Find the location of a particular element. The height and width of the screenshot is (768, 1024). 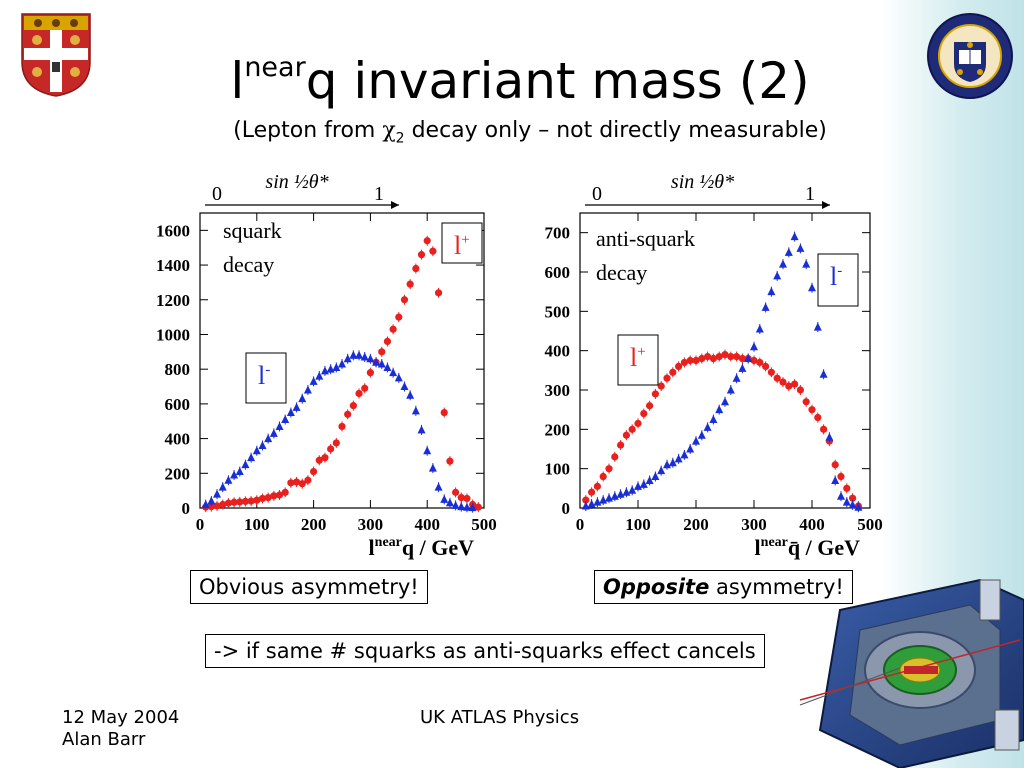

y-tick-label: 800 is located at coordinates (178, 369).